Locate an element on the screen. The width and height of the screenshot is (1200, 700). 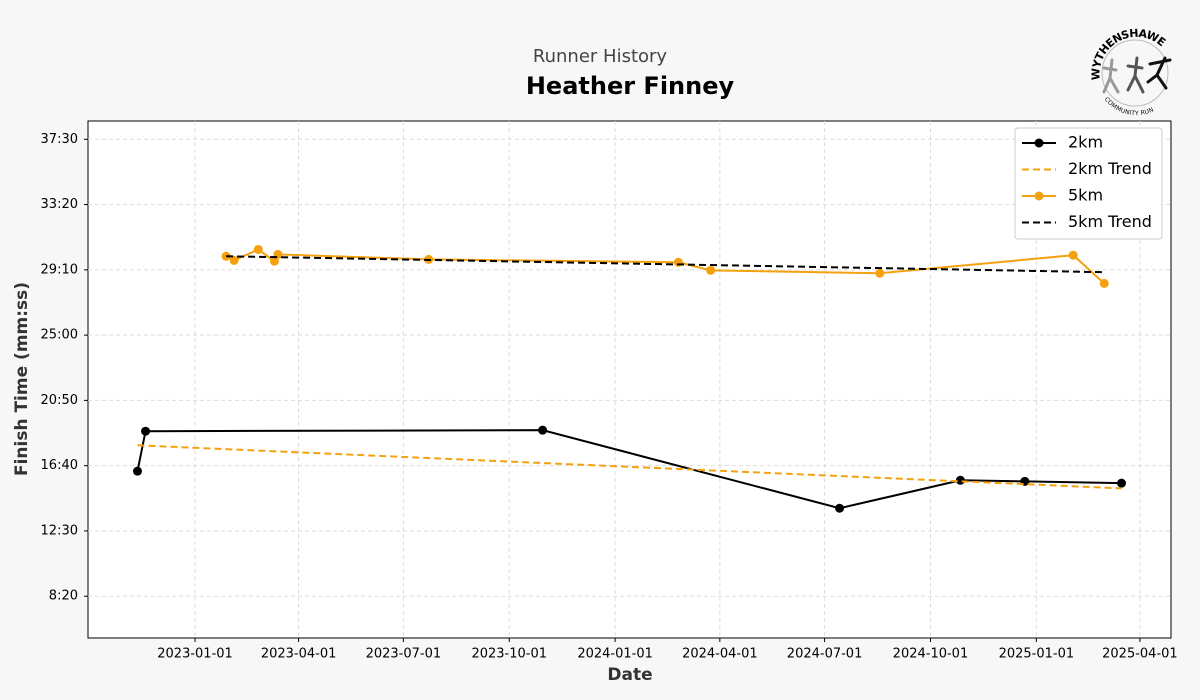
legend-label: 5km is located at coordinates (1085, 195).